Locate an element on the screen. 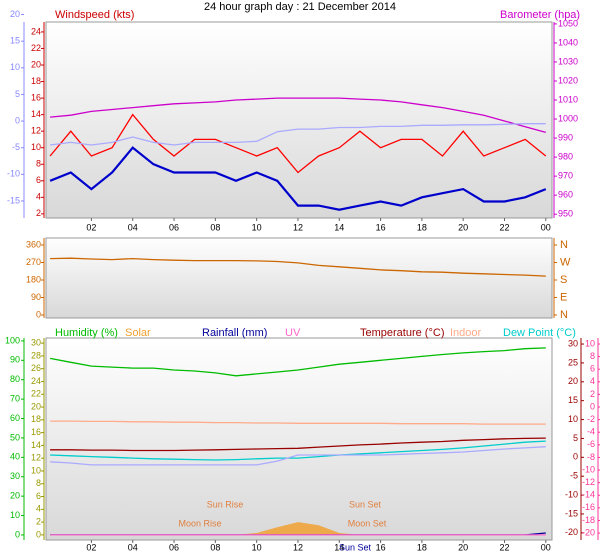 This screenshot has width=600, height=555. x-tick-label: 04 is located at coordinates (133, 547).